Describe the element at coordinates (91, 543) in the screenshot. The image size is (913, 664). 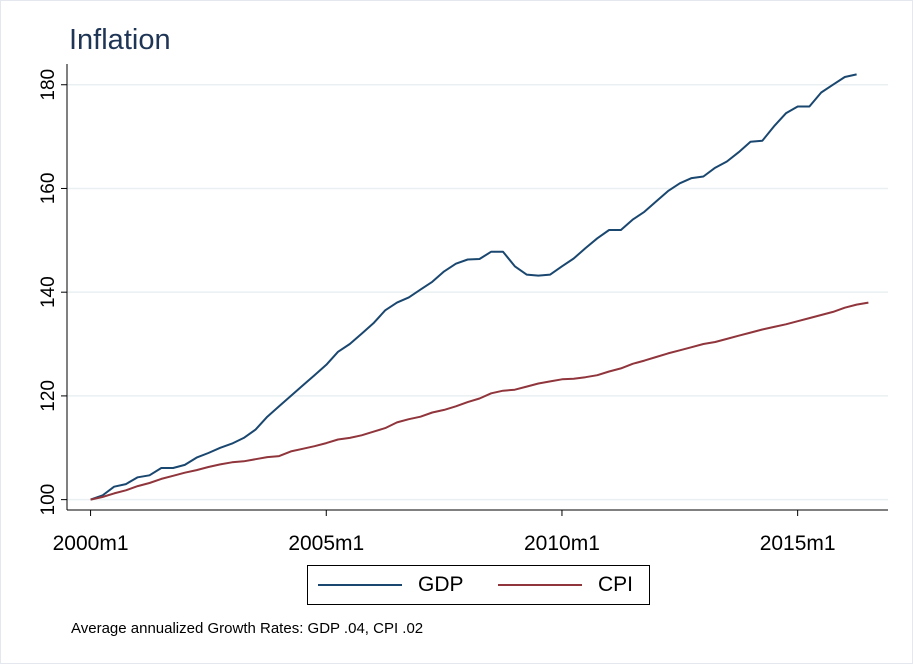
I see `x-tick-label-2000m1: 2000m1` at that location.